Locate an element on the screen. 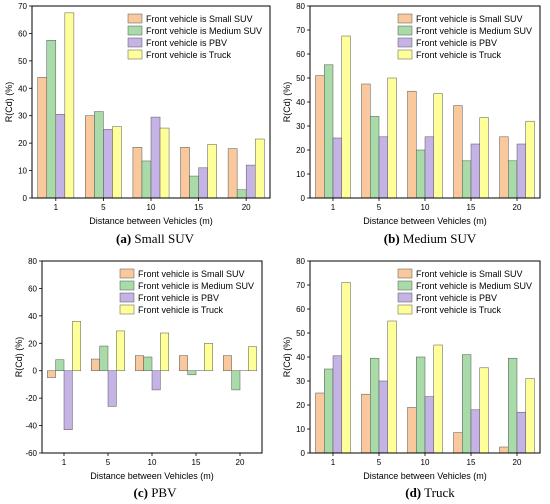 The image size is (550, 504). caption-letter: (c) is located at coordinates (141, 492).